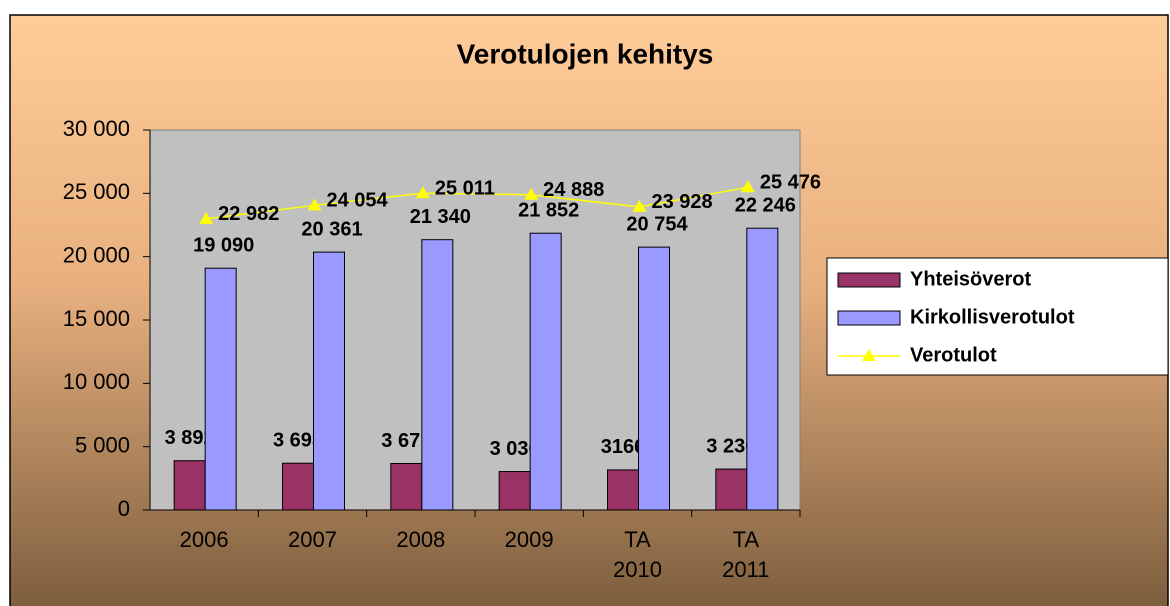 The image size is (1170, 606). I want to click on legend-label: Verotulot, so click(953, 355).